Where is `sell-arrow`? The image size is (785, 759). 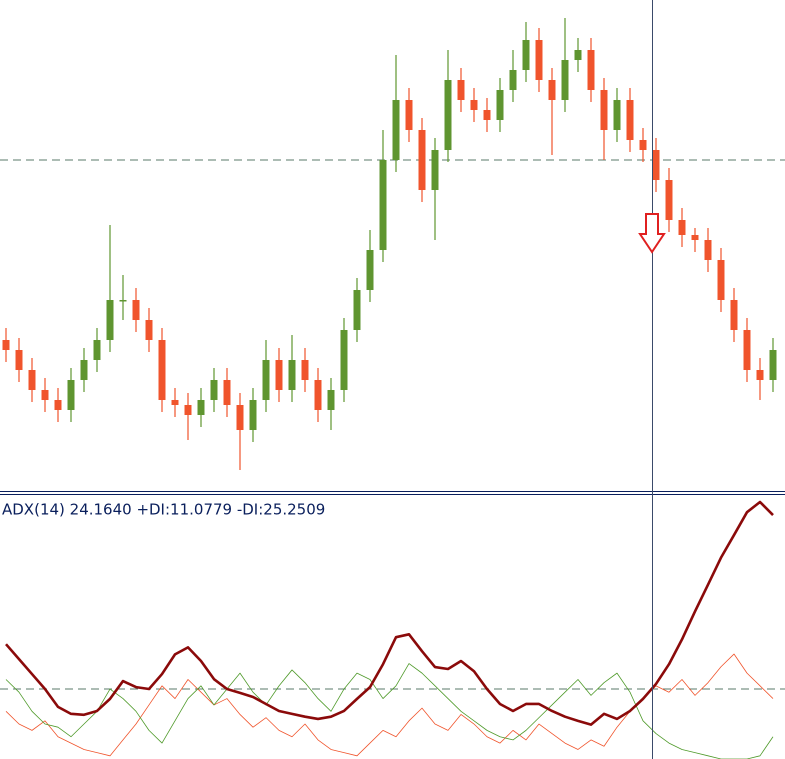 sell-arrow is located at coordinates (652, 233).